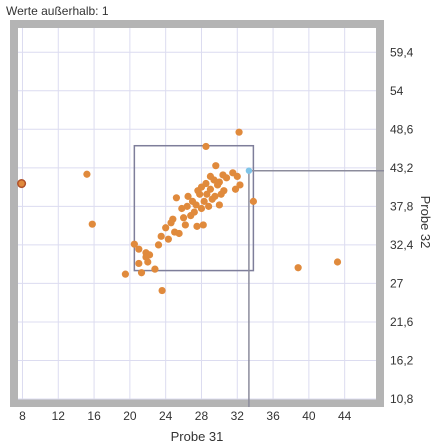  I want to click on x-tick-label: 8, so click(22, 416).